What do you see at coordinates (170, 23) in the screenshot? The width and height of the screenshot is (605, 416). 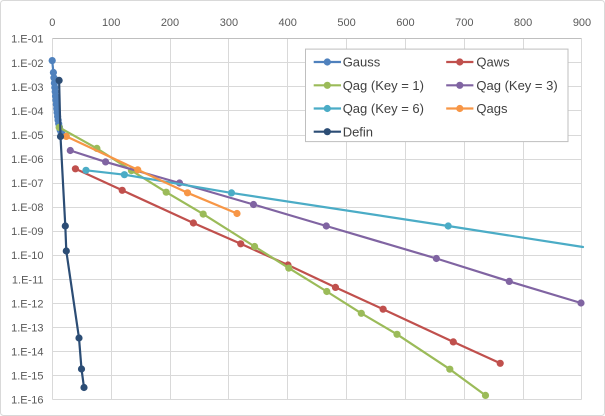 I see `svg-text: 200` at bounding box center [170, 23].